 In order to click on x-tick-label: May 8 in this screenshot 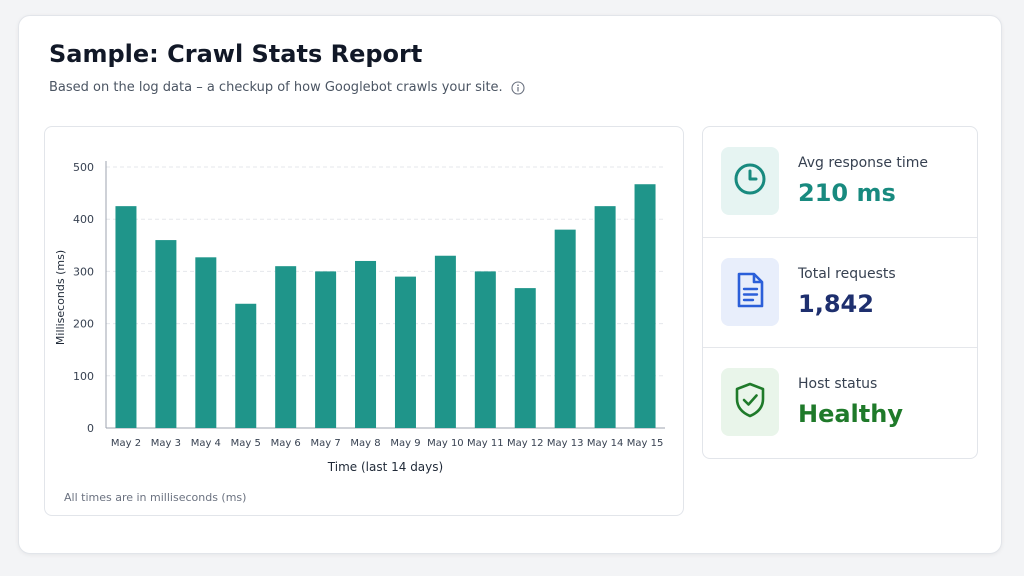, I will do `click(365, 443)`.